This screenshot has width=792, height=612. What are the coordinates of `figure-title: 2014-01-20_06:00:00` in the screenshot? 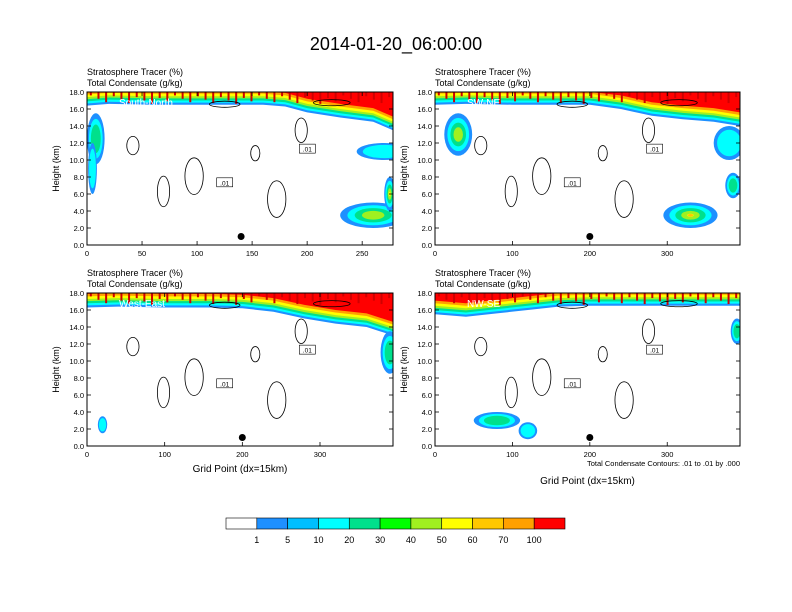 It's located at (396, 44).